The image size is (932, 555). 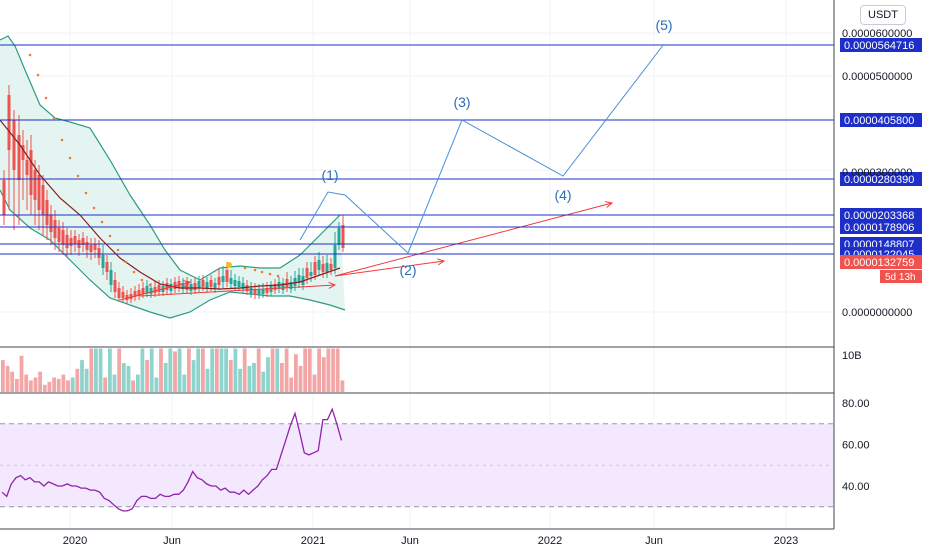 I want to click on current-price-value: 0.0000132759, so click(x=879, y=263).